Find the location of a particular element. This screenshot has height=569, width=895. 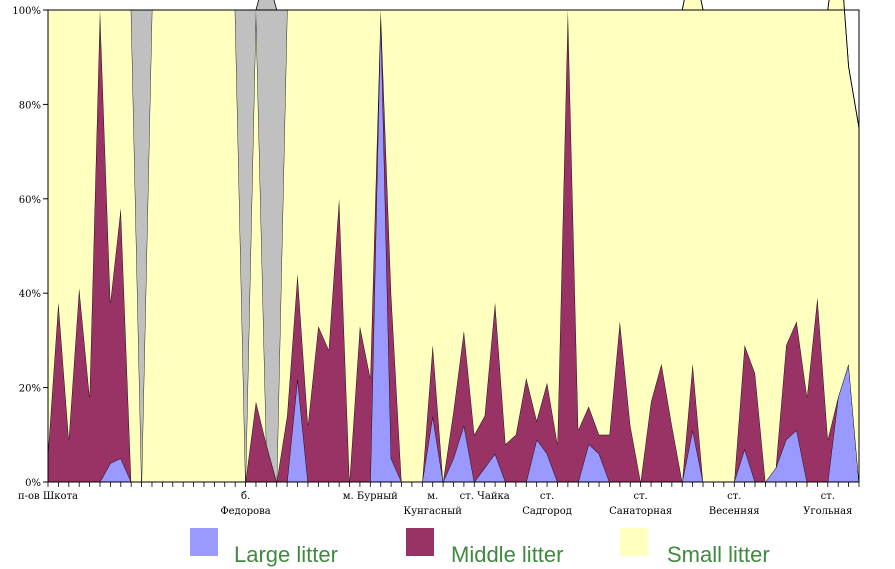

legend-swatch-small is located at coordinates (634, 542).